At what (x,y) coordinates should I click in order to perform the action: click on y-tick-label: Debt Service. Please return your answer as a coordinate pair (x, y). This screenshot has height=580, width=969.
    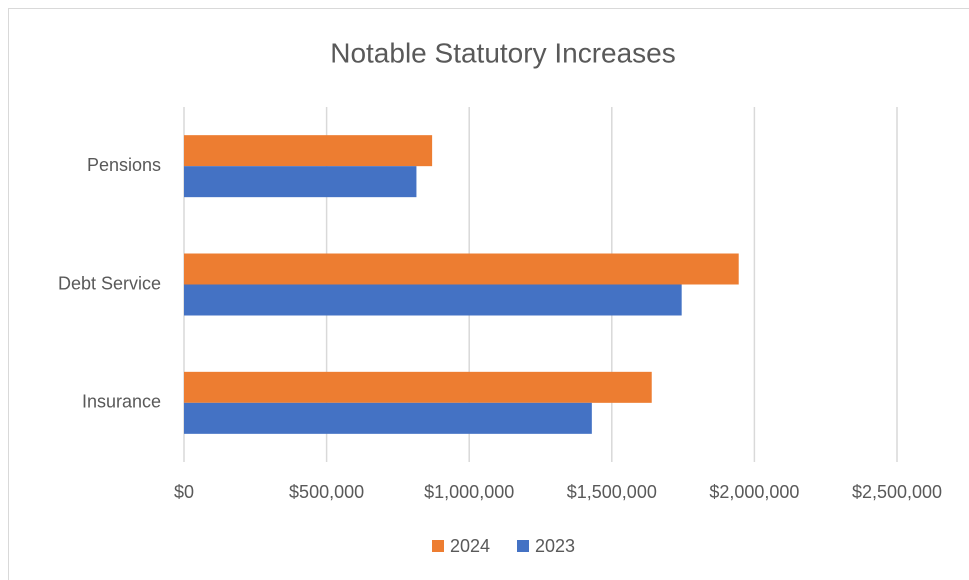
    Looking at the image, I should click on (109, 283).